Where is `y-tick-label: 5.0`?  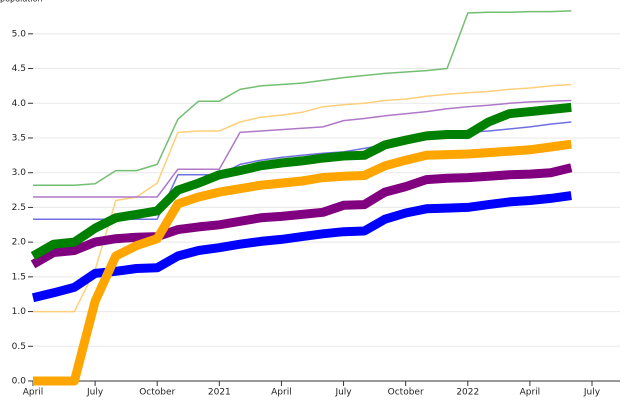
y-tick-label: 5.0 is located at coordinates (19, 34).